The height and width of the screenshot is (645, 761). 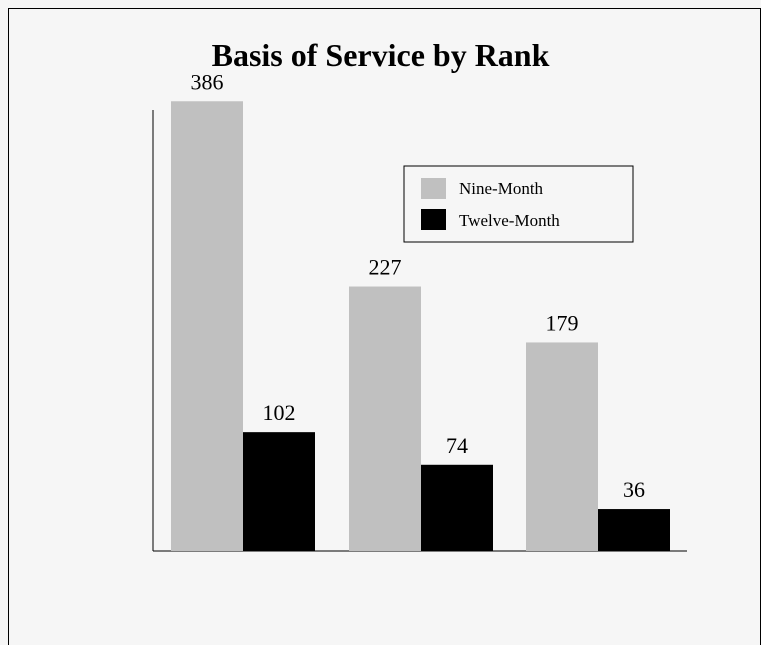 I want to click on data-label-nine-month-2: 227, so click(x=385, y=267).